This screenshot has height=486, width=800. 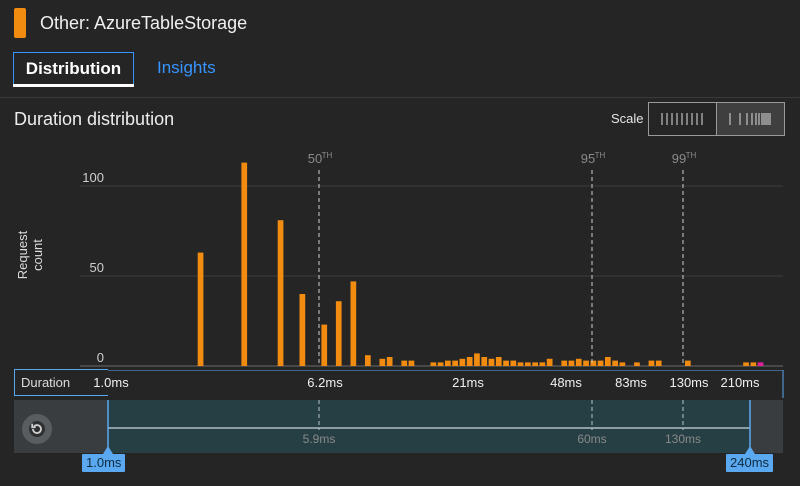 What do you see at coordinates (750, 450) in the screenshot?
I see `brush-handle-right` at bounding box center [750, 450].